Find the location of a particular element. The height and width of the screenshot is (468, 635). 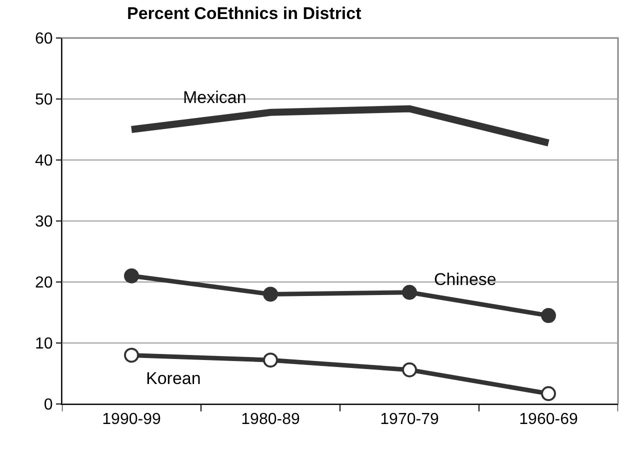

x-tick-label: 1980-89 is located at coordinates (270, 419).